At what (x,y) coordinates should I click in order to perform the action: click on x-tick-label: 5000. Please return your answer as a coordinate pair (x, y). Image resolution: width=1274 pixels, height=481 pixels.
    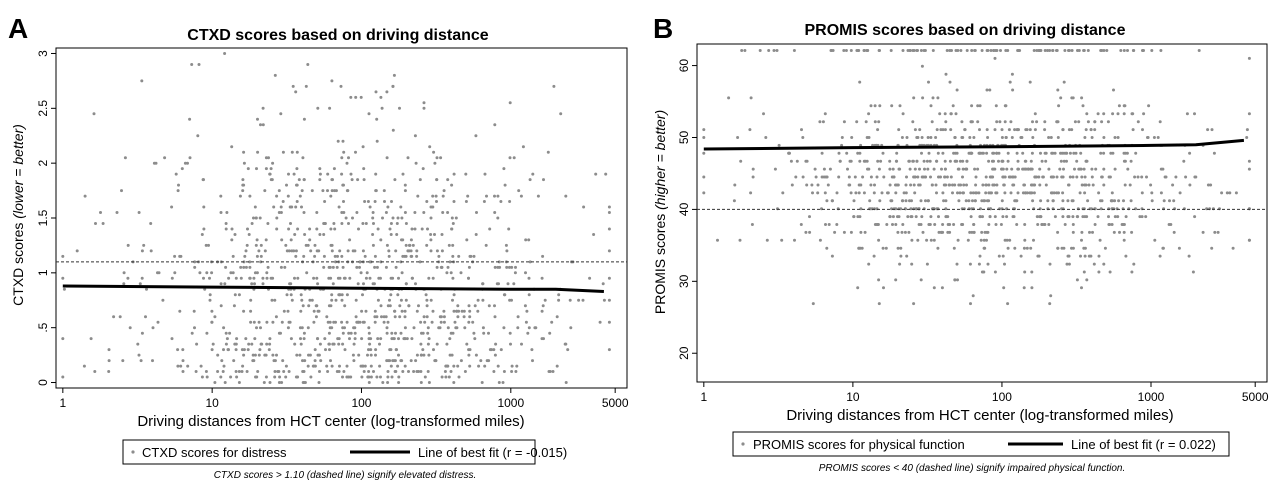
    Looking at the image, I should click on (615, 403).